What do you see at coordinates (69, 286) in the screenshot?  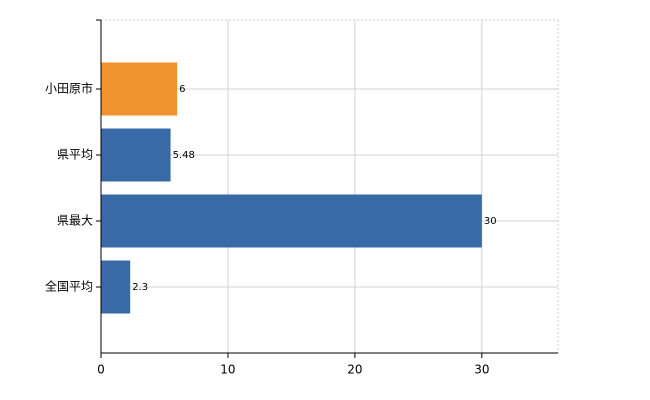 I see `y-tick-label: 全国平均` at bounding box center [69, 286].